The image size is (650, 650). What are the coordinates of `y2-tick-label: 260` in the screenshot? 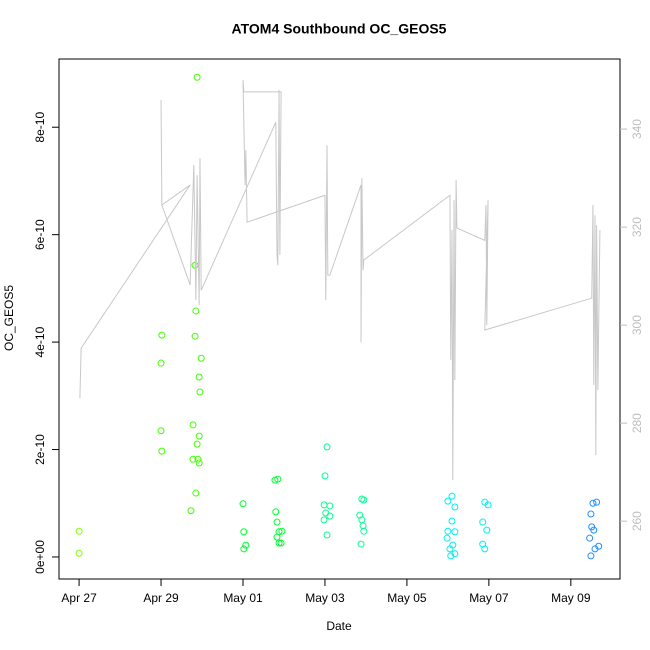 It's located at (637, 521).